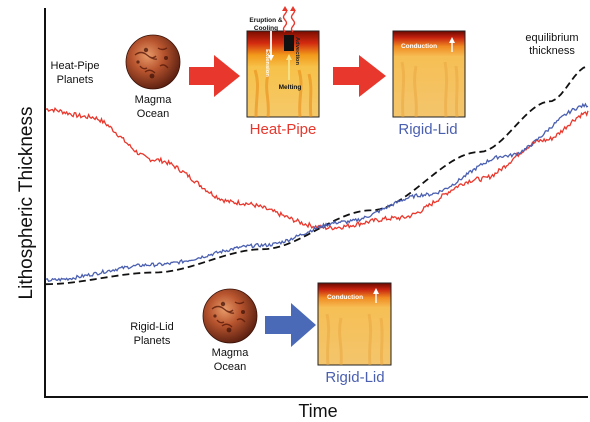 This screenshot has width=590, height=422. What do you see at coordinates (419, 46) in the screenshot?
I see `conduction-label-top: Conduction` at bounding box center [419, 46].